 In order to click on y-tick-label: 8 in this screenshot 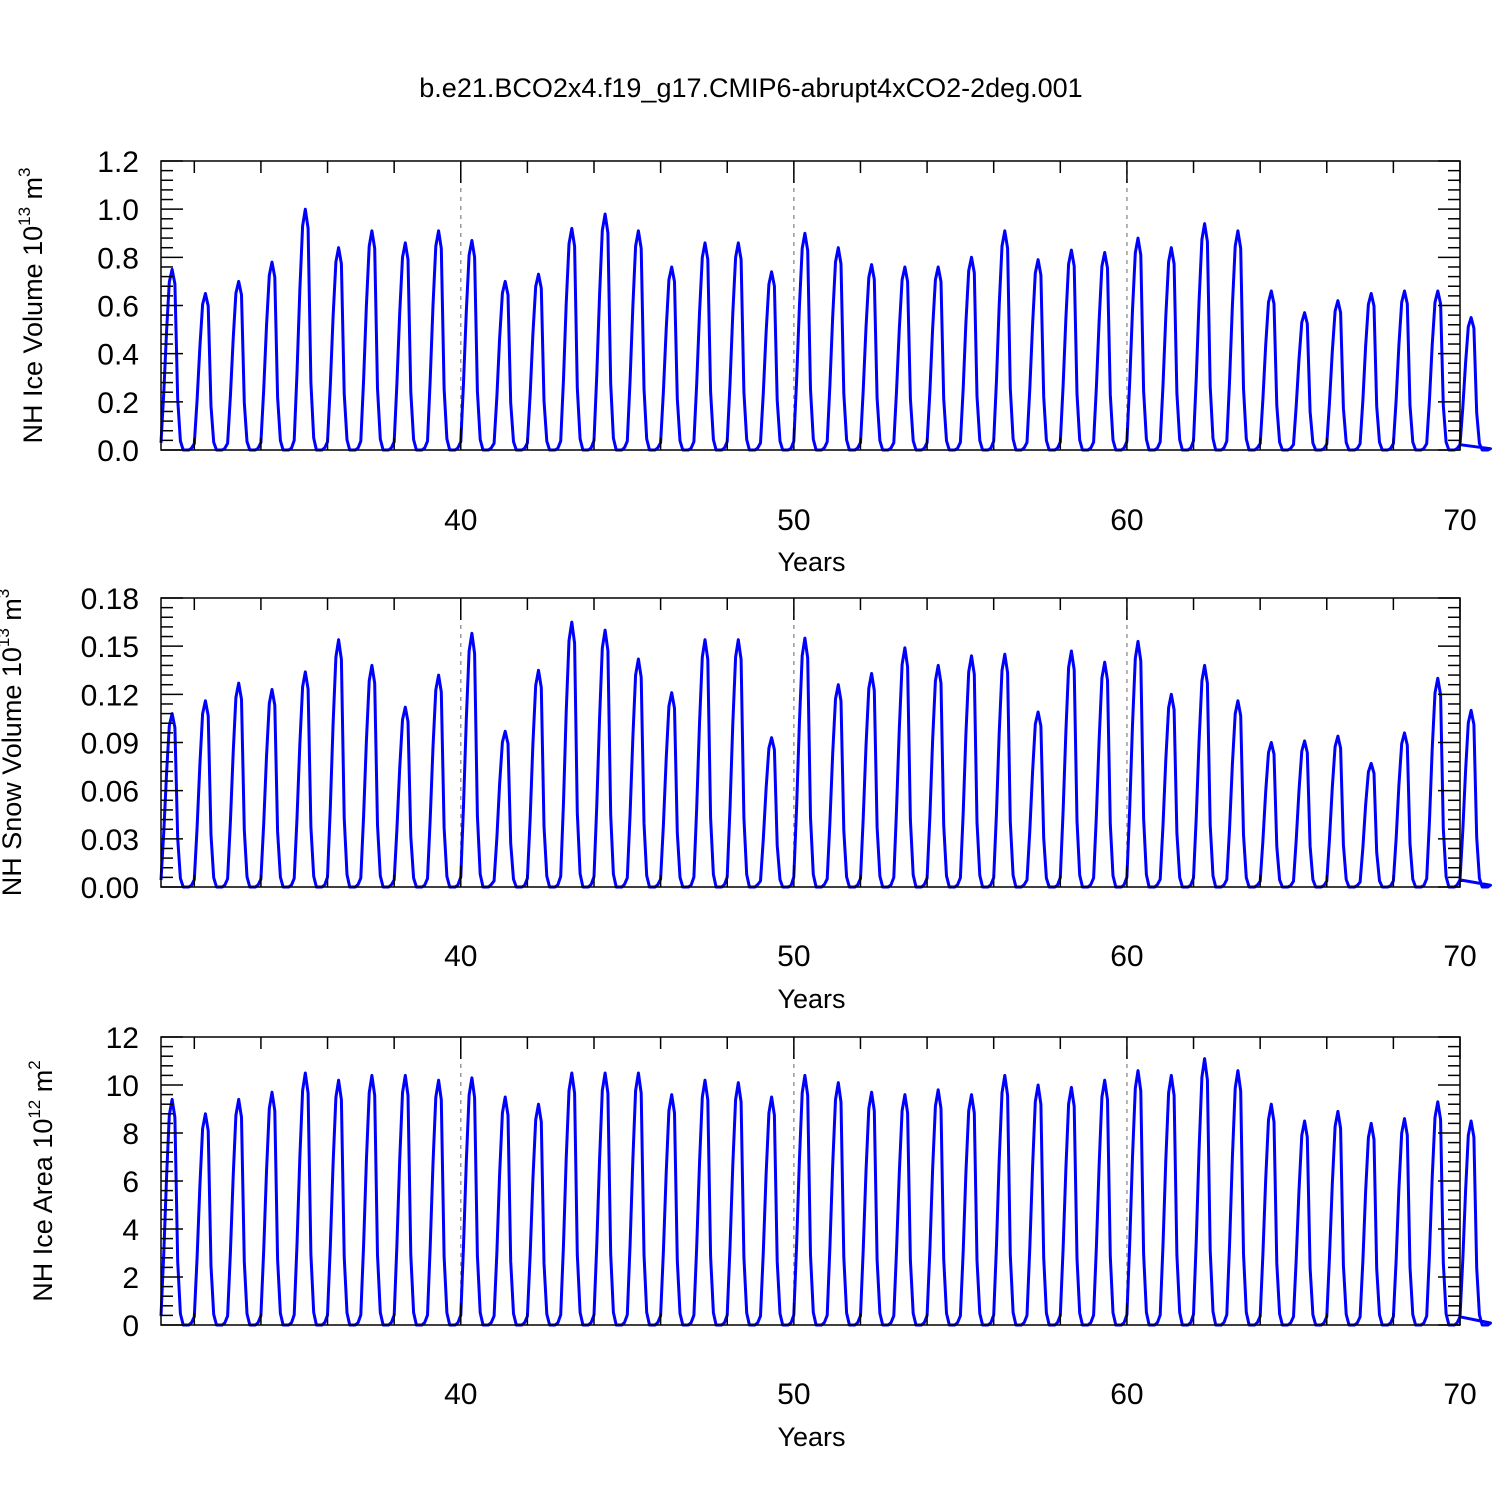, I will do `click(130, 1134)`.